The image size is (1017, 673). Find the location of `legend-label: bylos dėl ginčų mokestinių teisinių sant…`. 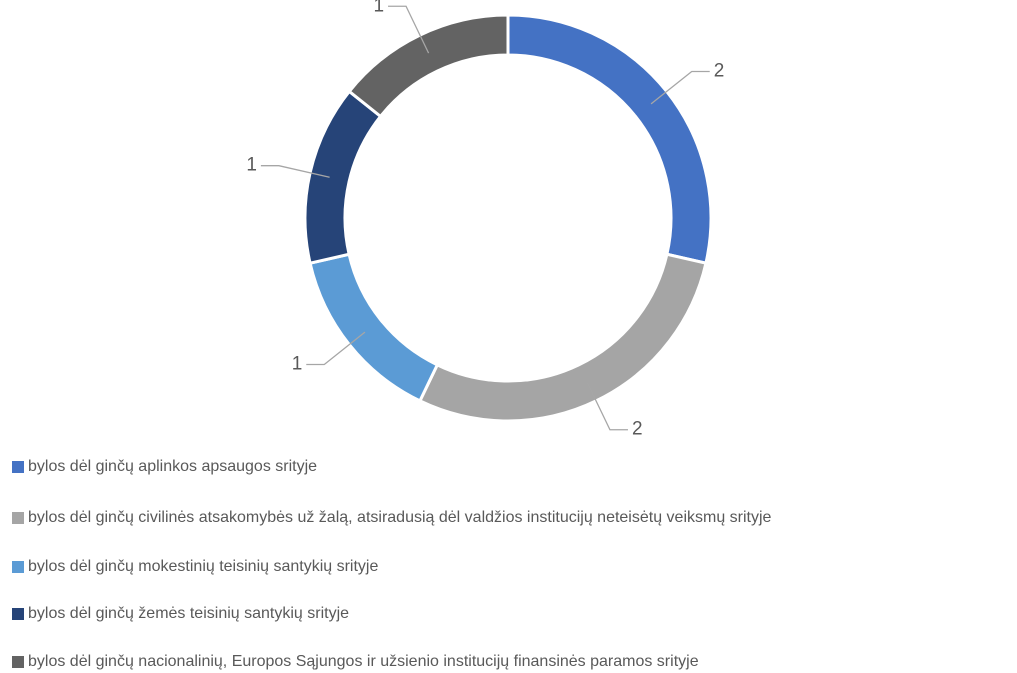

legend-label: bylos dėl ginčų mokestinių teisinių sant… is located at coordinates (203, 566).